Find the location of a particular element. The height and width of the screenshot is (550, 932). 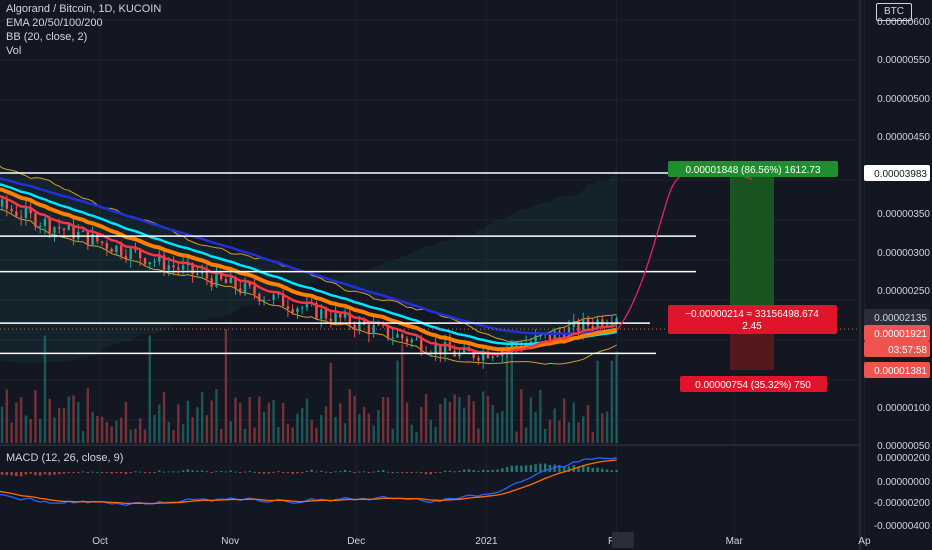

ema-legend: EMA 20/50/100/200 is located at coordinates (54, 23).